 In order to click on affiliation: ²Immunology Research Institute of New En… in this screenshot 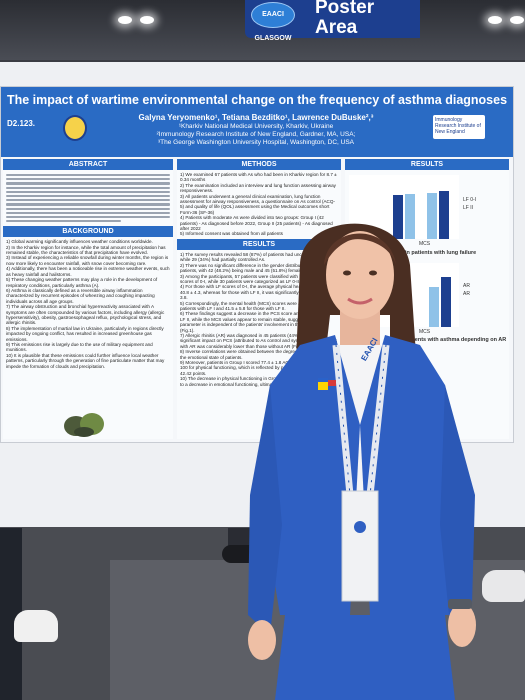, I will do `click(256, 134)`.